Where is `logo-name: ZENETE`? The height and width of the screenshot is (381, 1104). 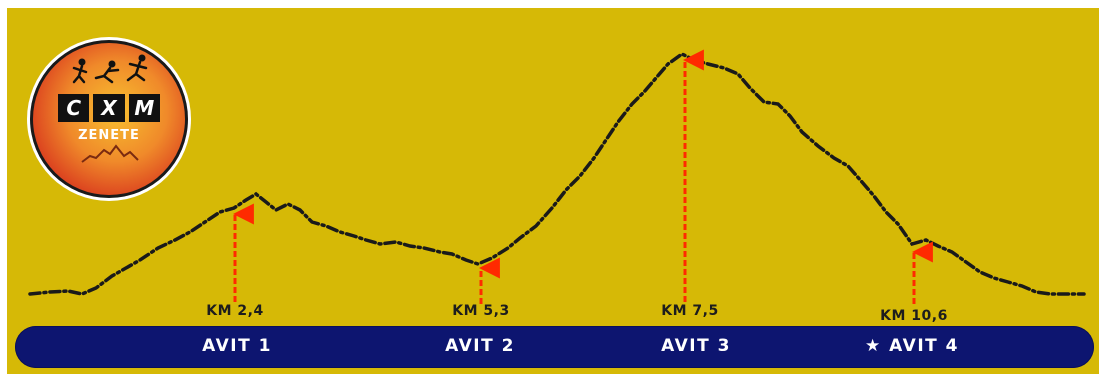 logo-name: ZENETE is located at coordinates (109, 135).